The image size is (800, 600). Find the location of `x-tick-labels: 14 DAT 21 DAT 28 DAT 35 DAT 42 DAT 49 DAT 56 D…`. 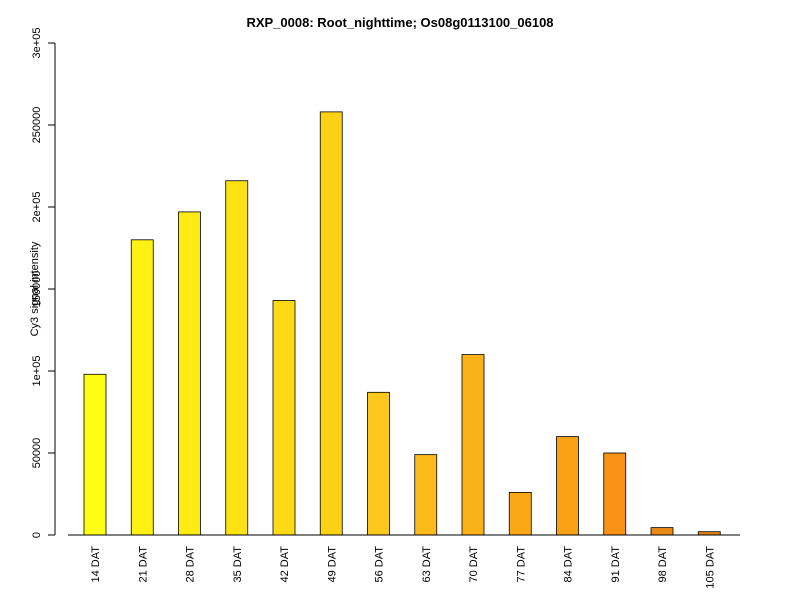

x-tick-labels: 14 DAT 21 DAT 28 DAT 35 DAT 42 DAT 49 DAT 56 D… is located at coordinates (403, 567).